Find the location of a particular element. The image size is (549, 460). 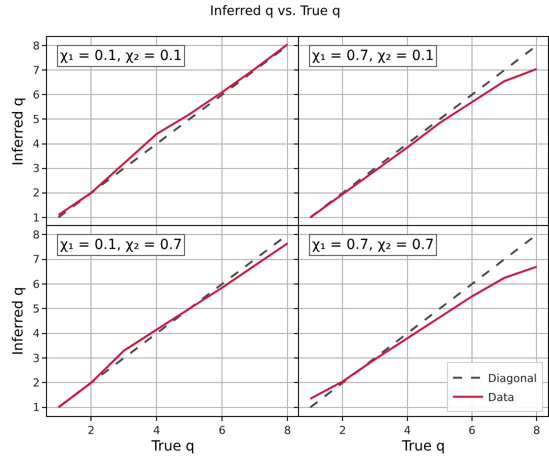

annotation: χ₁ = 0.7, χ₂ = 0.1 is located at coordinates (373, 56).